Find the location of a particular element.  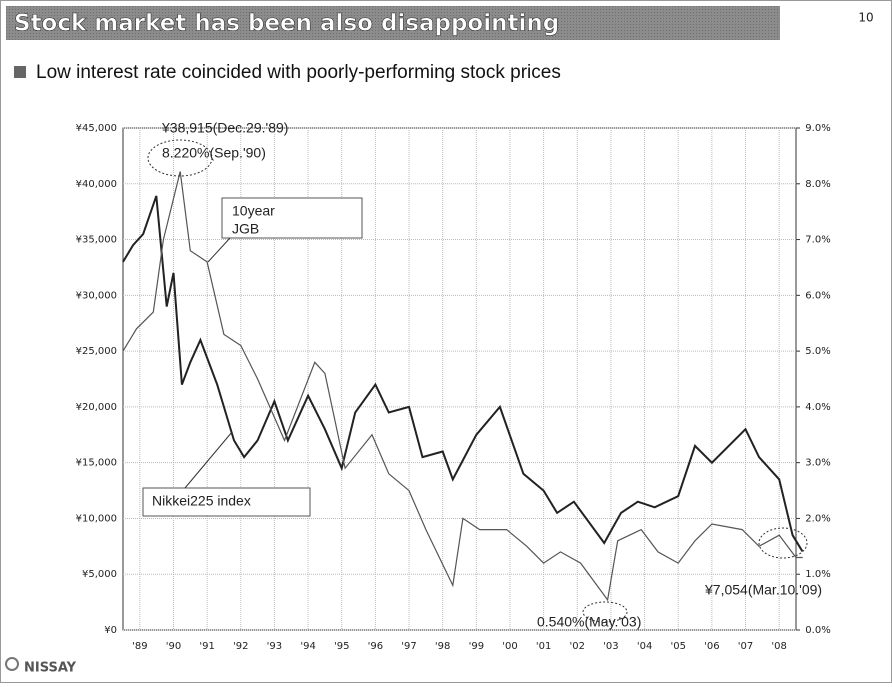

annotation: JGB is located at coordinates (245, 229).